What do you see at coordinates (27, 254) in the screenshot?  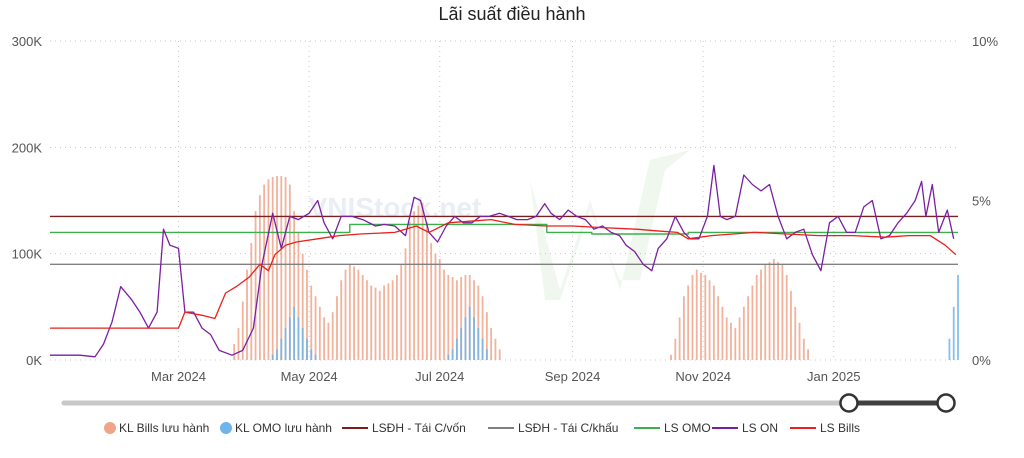 I see `y-left-tick-label: 100K` at bounding box center [27, 254].